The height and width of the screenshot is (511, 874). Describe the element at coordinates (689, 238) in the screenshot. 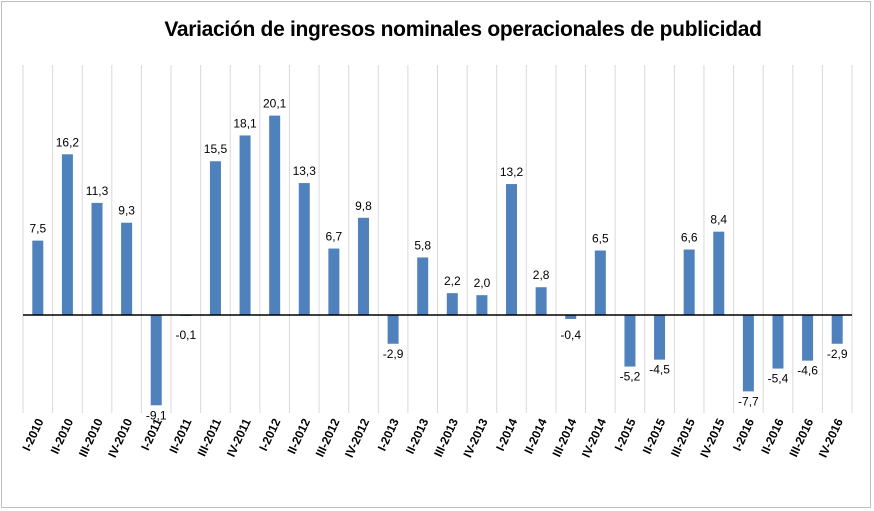

I see `data-label: 6,6` at that location.